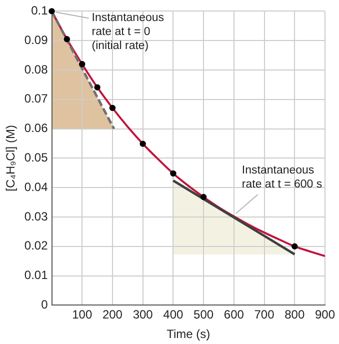 Image resolution: width=339 pixels, height=344 pixels. Describe the element at coordinates (143, 315) in the screenshot. I see `x-tick-label: 300` at that location.